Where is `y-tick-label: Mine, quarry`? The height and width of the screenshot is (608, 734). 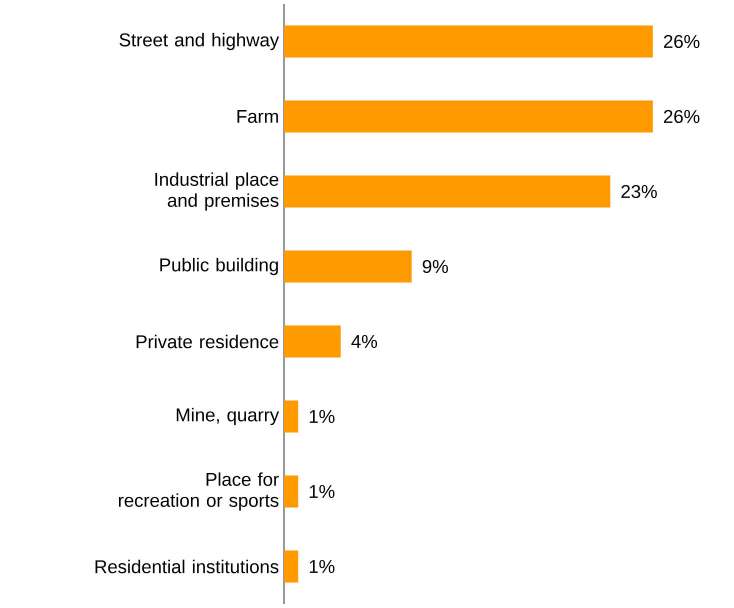 y-tick-label: Mine, quarry is located at coordinates (228, 417).